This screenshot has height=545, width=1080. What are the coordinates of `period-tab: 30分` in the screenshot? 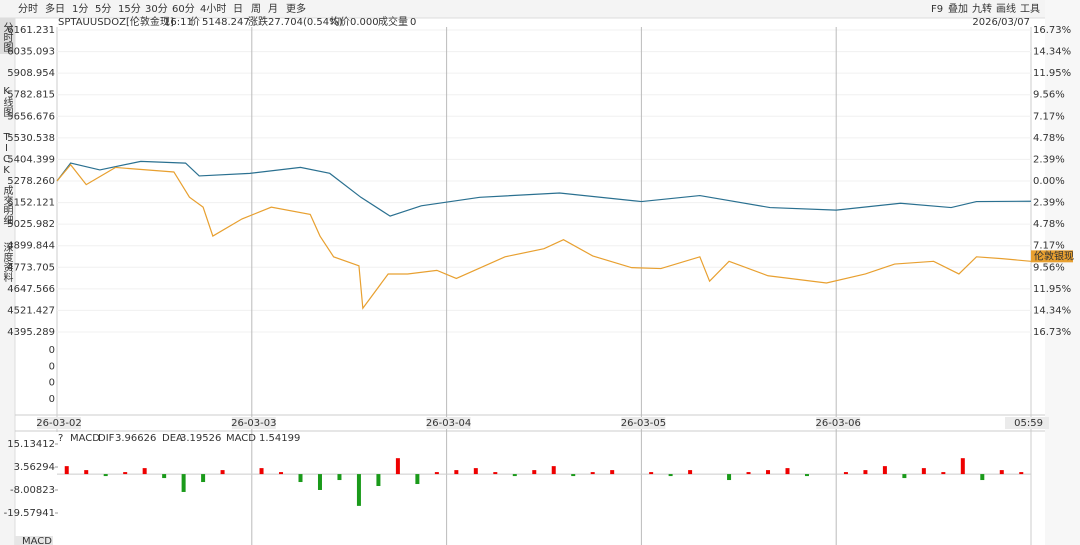 It's located at (156, 9).